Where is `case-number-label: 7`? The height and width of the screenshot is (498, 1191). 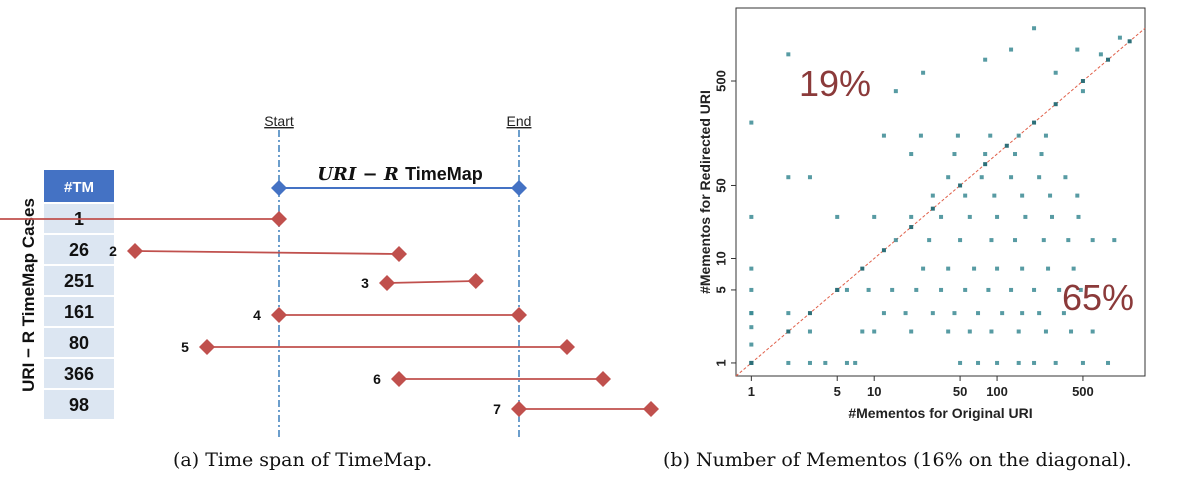
case-number-label: 7 is located at coordinates (497, 409).